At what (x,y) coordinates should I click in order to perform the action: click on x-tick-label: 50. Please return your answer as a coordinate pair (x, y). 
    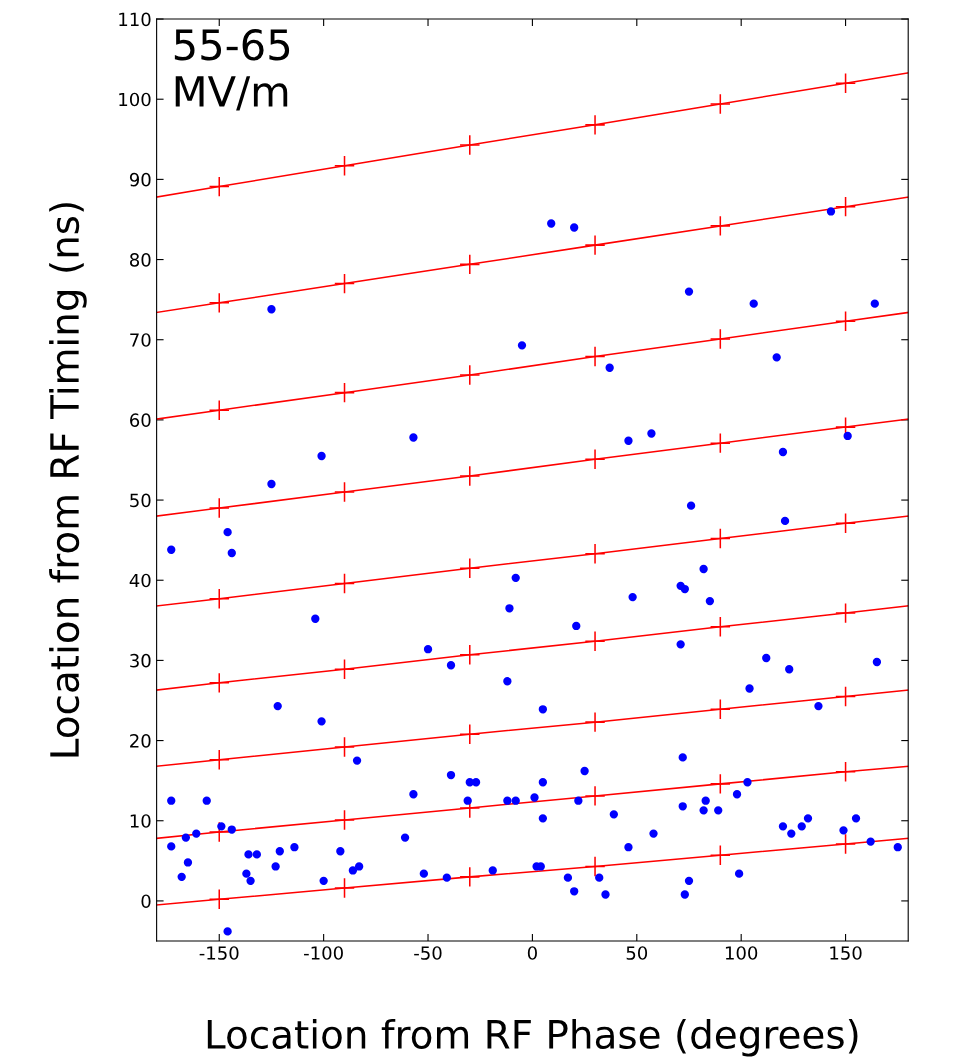
    Looking at the image, I should click on (637, 953).